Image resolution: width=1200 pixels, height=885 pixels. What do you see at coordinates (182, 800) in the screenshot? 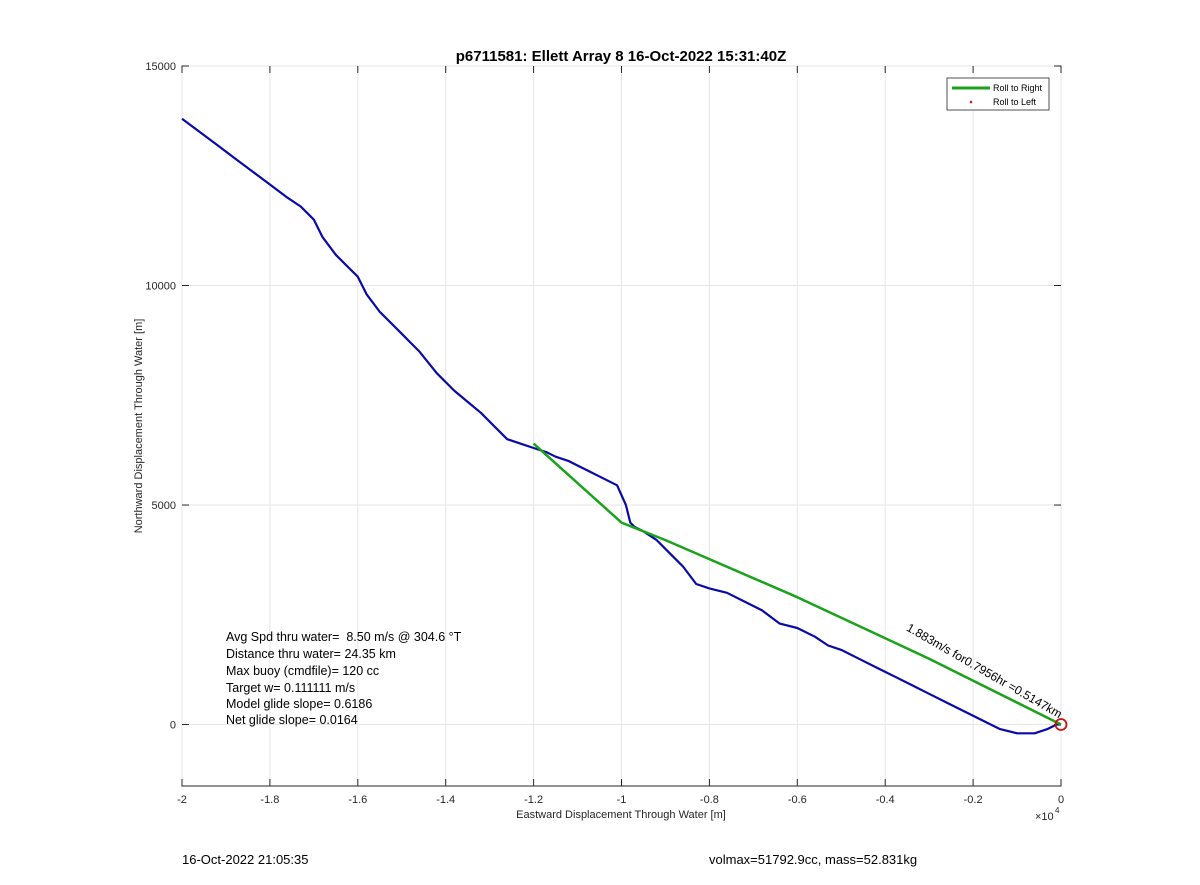
I see `x-tick-label: -2` at bounding box center [182, 800].